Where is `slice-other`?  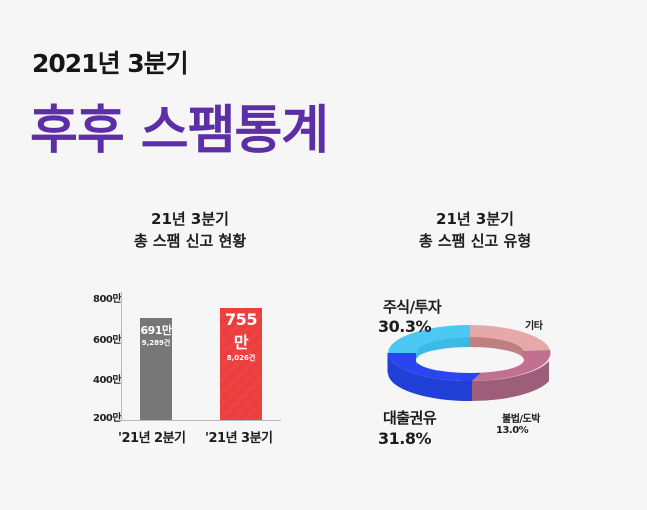 slice-other is located at coordinates (510, 338).